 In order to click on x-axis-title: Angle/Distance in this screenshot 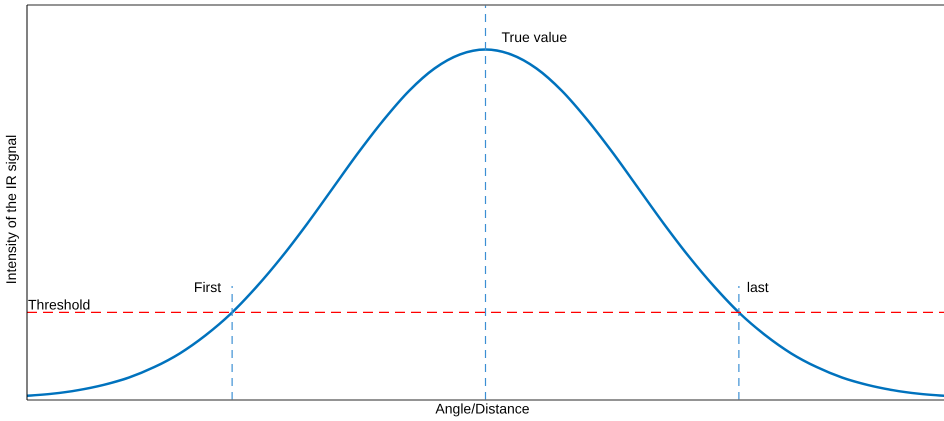, I will do `click(482, 408)`.